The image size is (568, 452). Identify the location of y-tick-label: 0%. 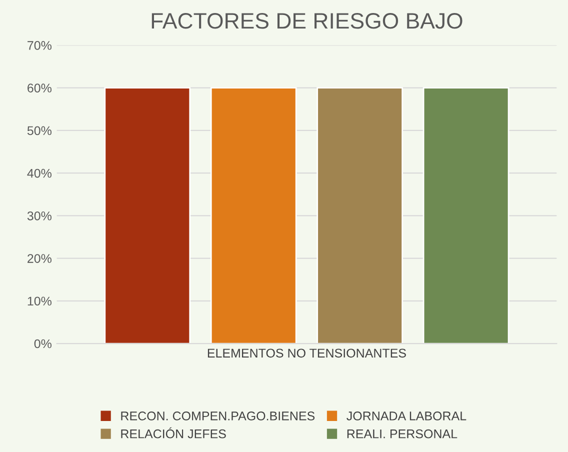
(43, 343).